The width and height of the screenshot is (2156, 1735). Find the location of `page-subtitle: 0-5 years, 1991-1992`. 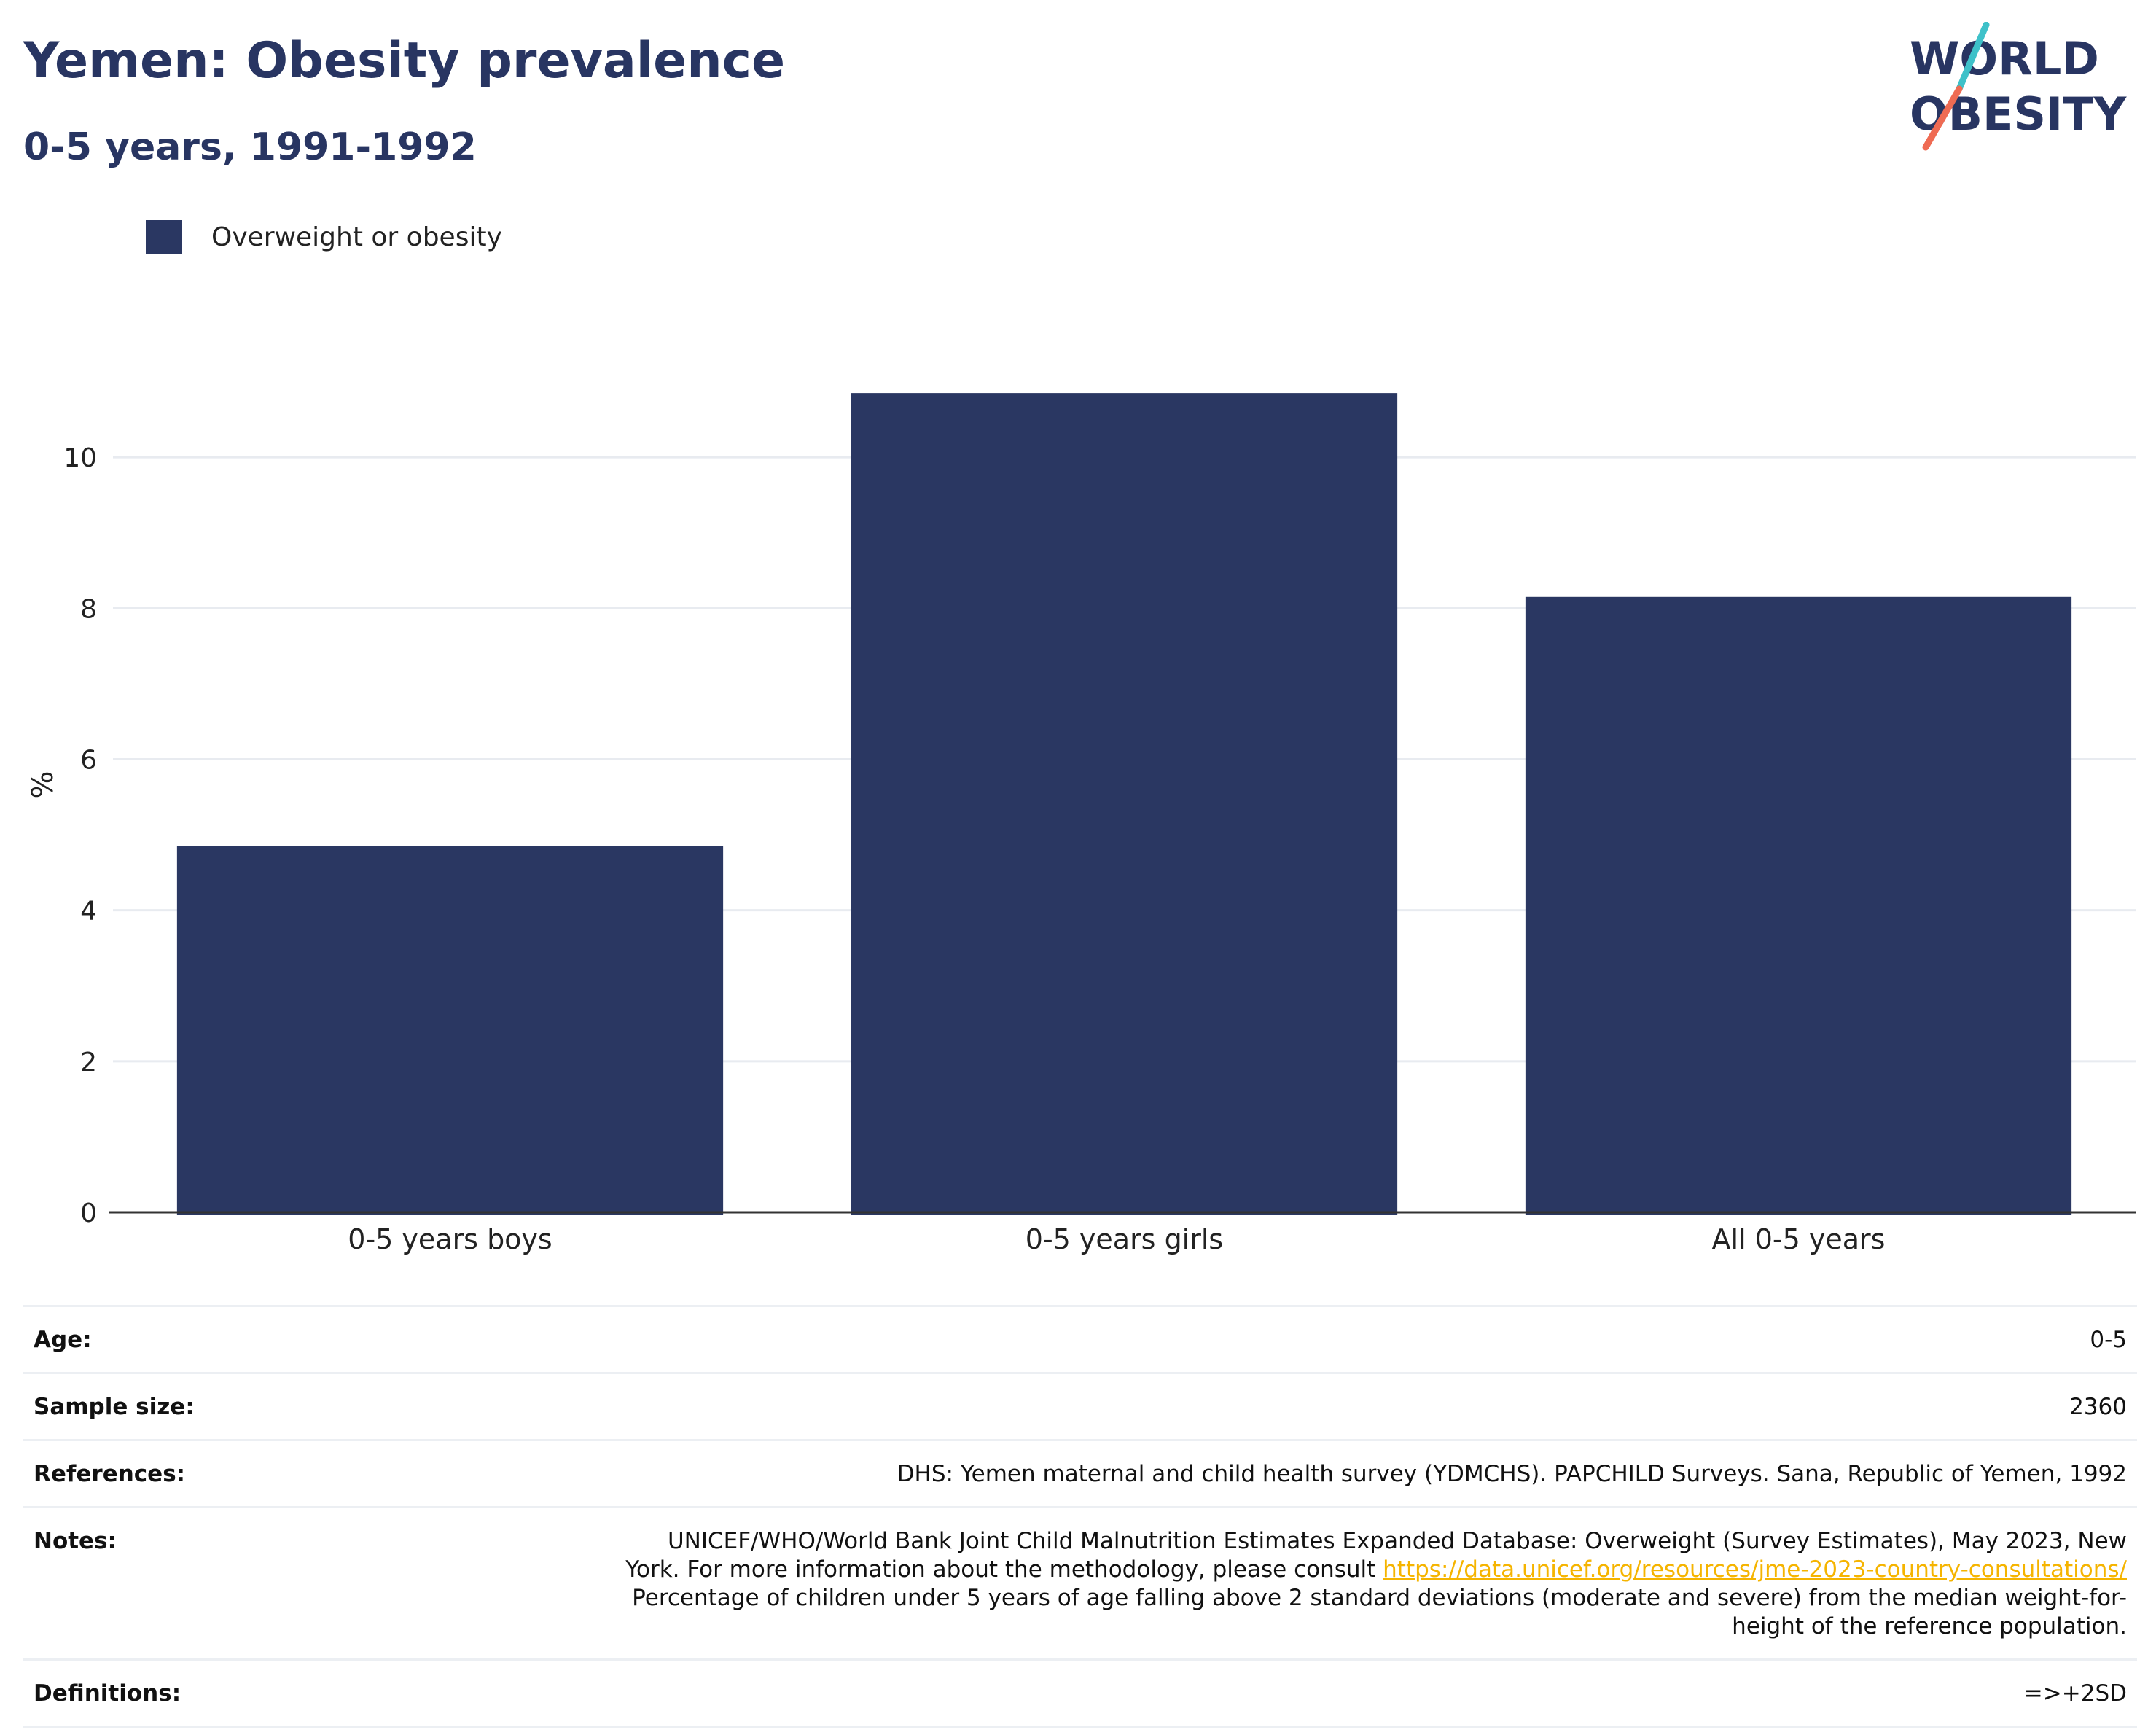

page-subtitle: 0-5 years, 1991-1992 is located at coordinates (250, 147).